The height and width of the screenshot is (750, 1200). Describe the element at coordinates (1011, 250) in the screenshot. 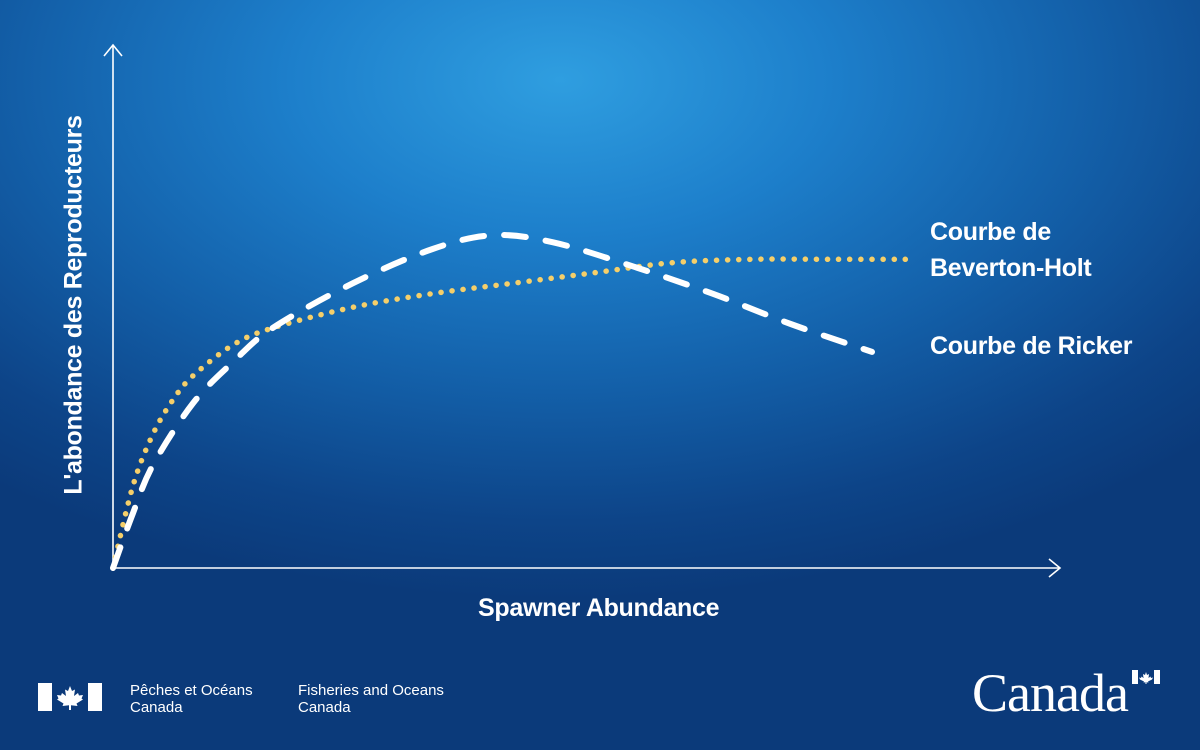

I see `series-label-beverton-holt: Courbe de Beverton-Holt` at that location.